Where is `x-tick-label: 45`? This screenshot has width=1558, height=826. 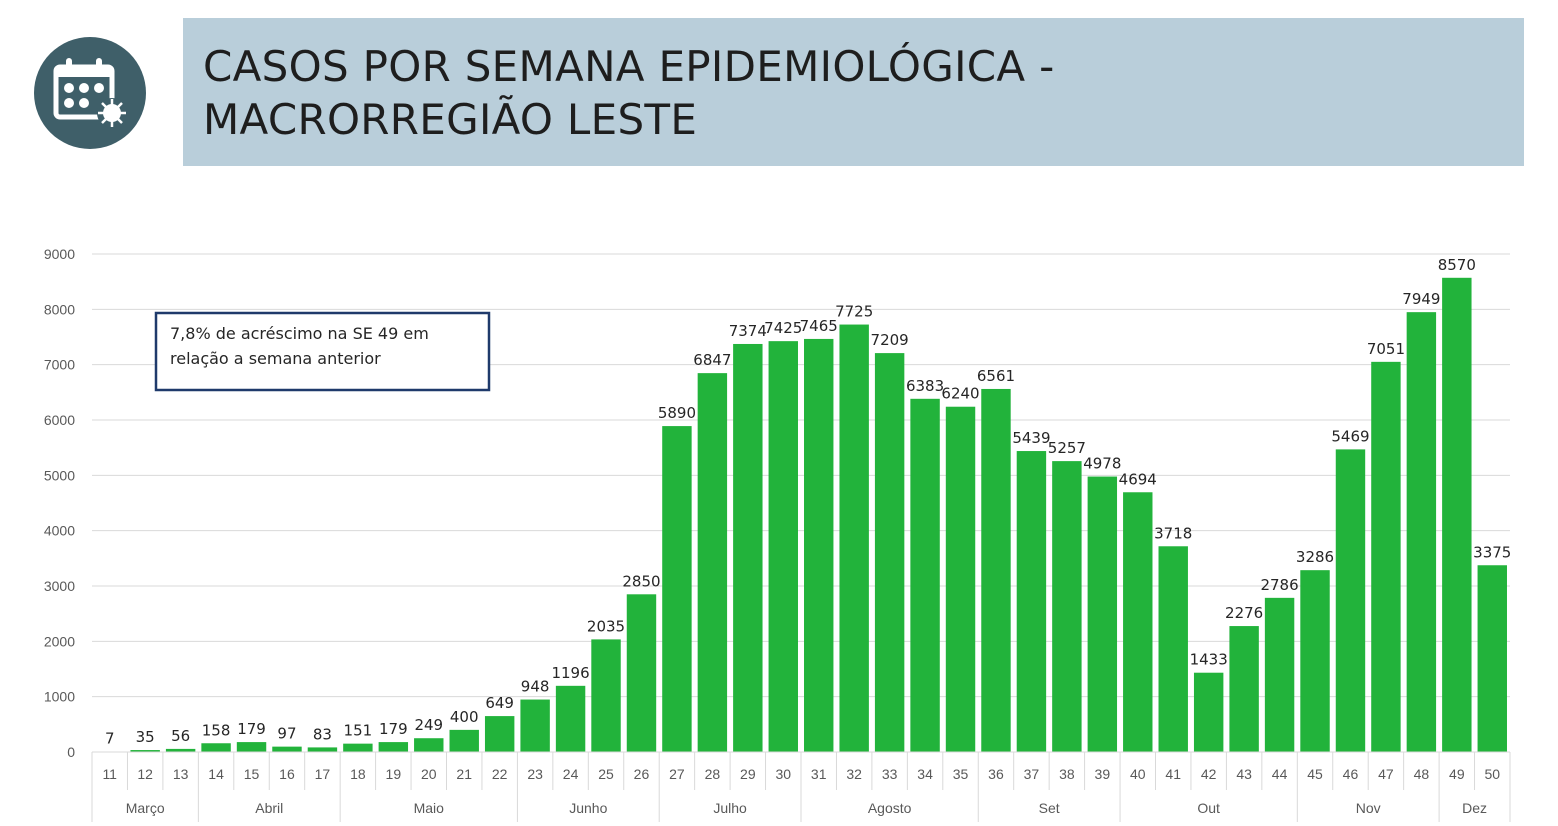 x-tick-label: 45 is located at coordinates (1315, 774).